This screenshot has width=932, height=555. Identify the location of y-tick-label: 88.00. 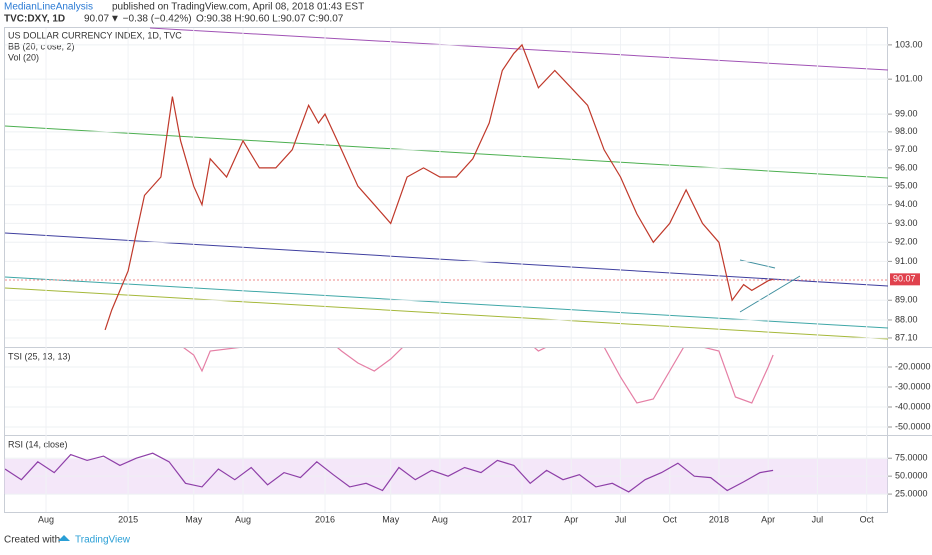
(906, 319).